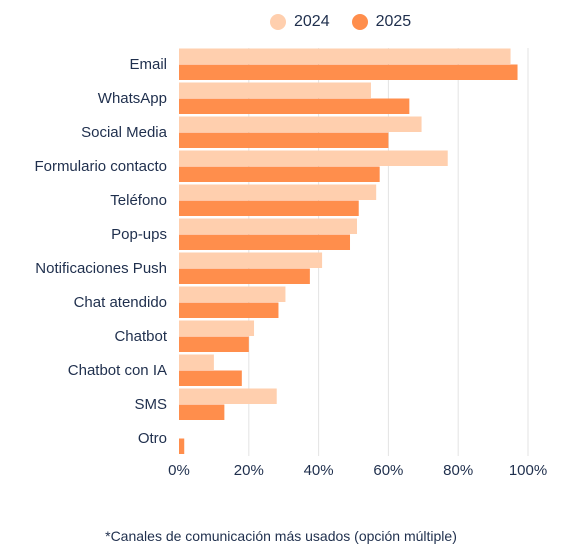 Image resolution: width=562 pixels, height=549 pixels. Describe the element at coordinates (117, 370) in the screenshot. I see `category-label: Chatbot con IA` at that location.